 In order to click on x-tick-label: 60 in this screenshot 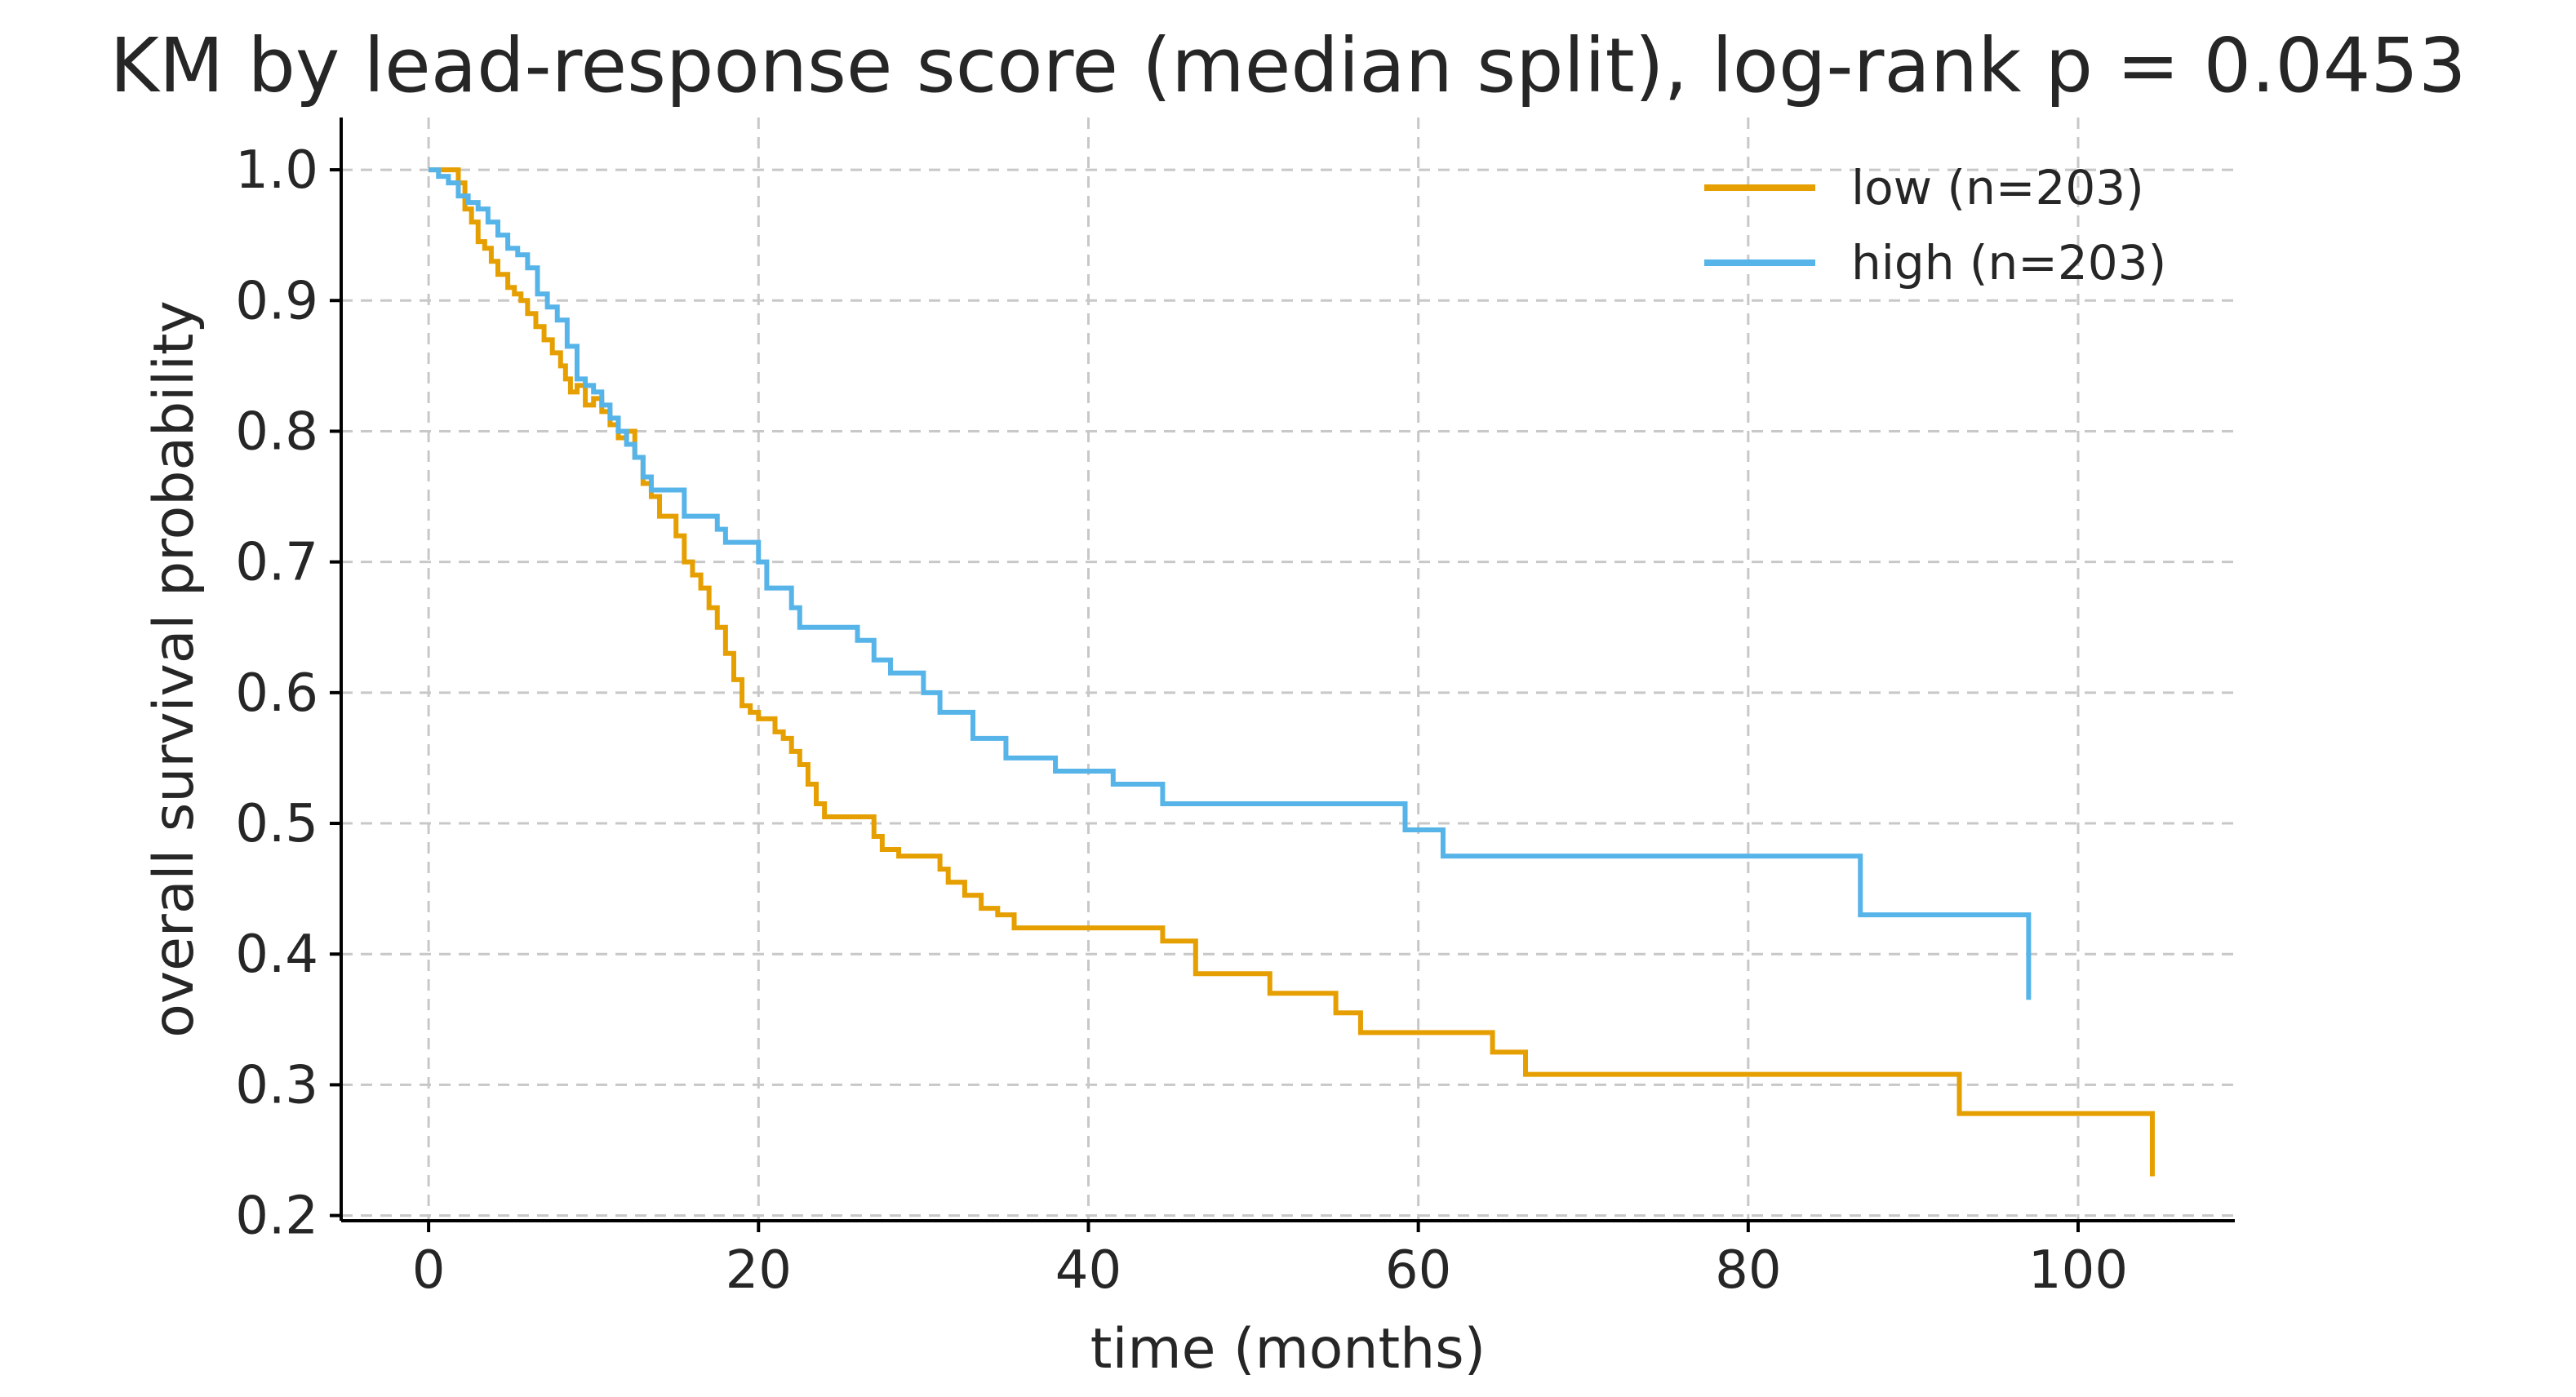, I will do `click(1418, 1270)`.